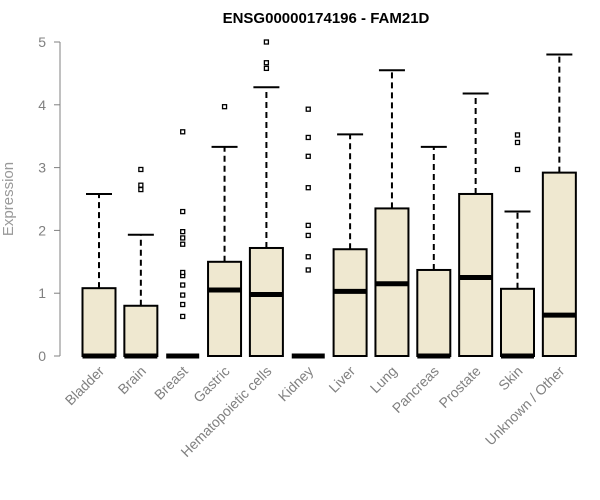 Image resolution: width=600 pixels, height=500 pixels. I want to click on box-prostate, so click(476, 224).